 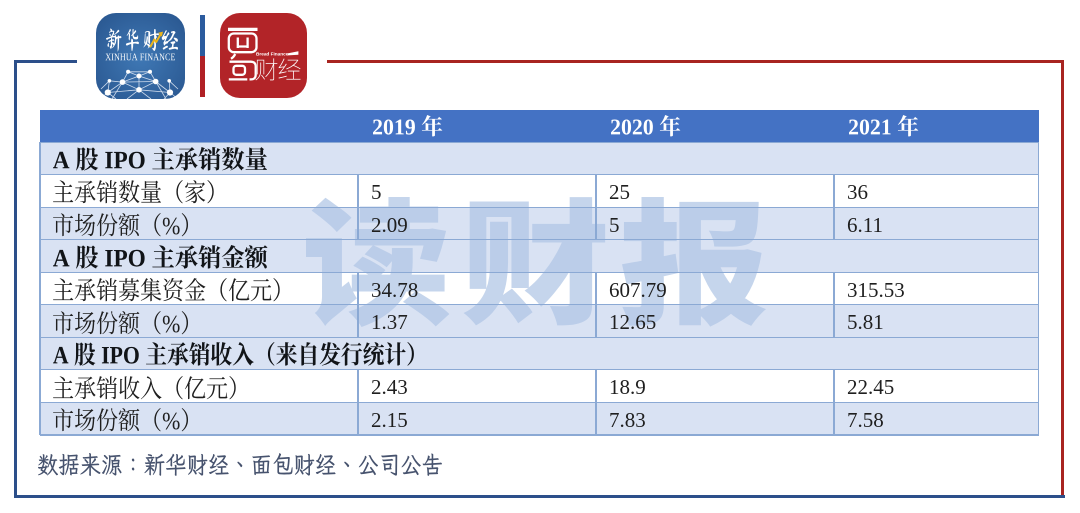 What do you see at coordinates (272, 54) in the screenshot?
I see `svg-text: Bread Finance` at bounding box center [272, 54].